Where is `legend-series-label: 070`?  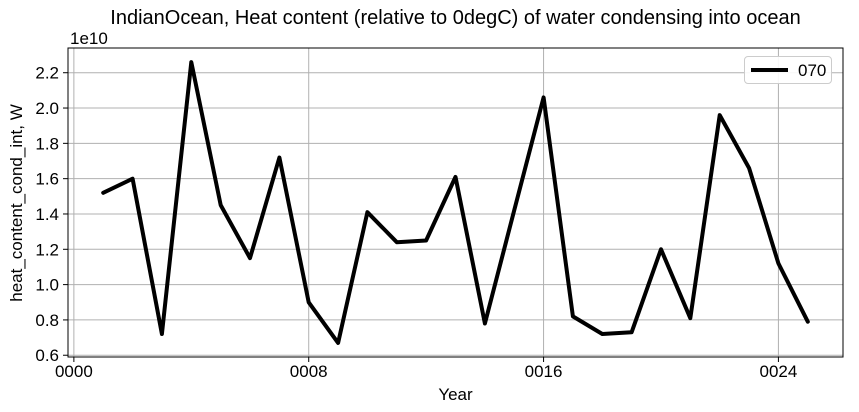 legend-series-label: 070 is located at coordinates (812, 70).